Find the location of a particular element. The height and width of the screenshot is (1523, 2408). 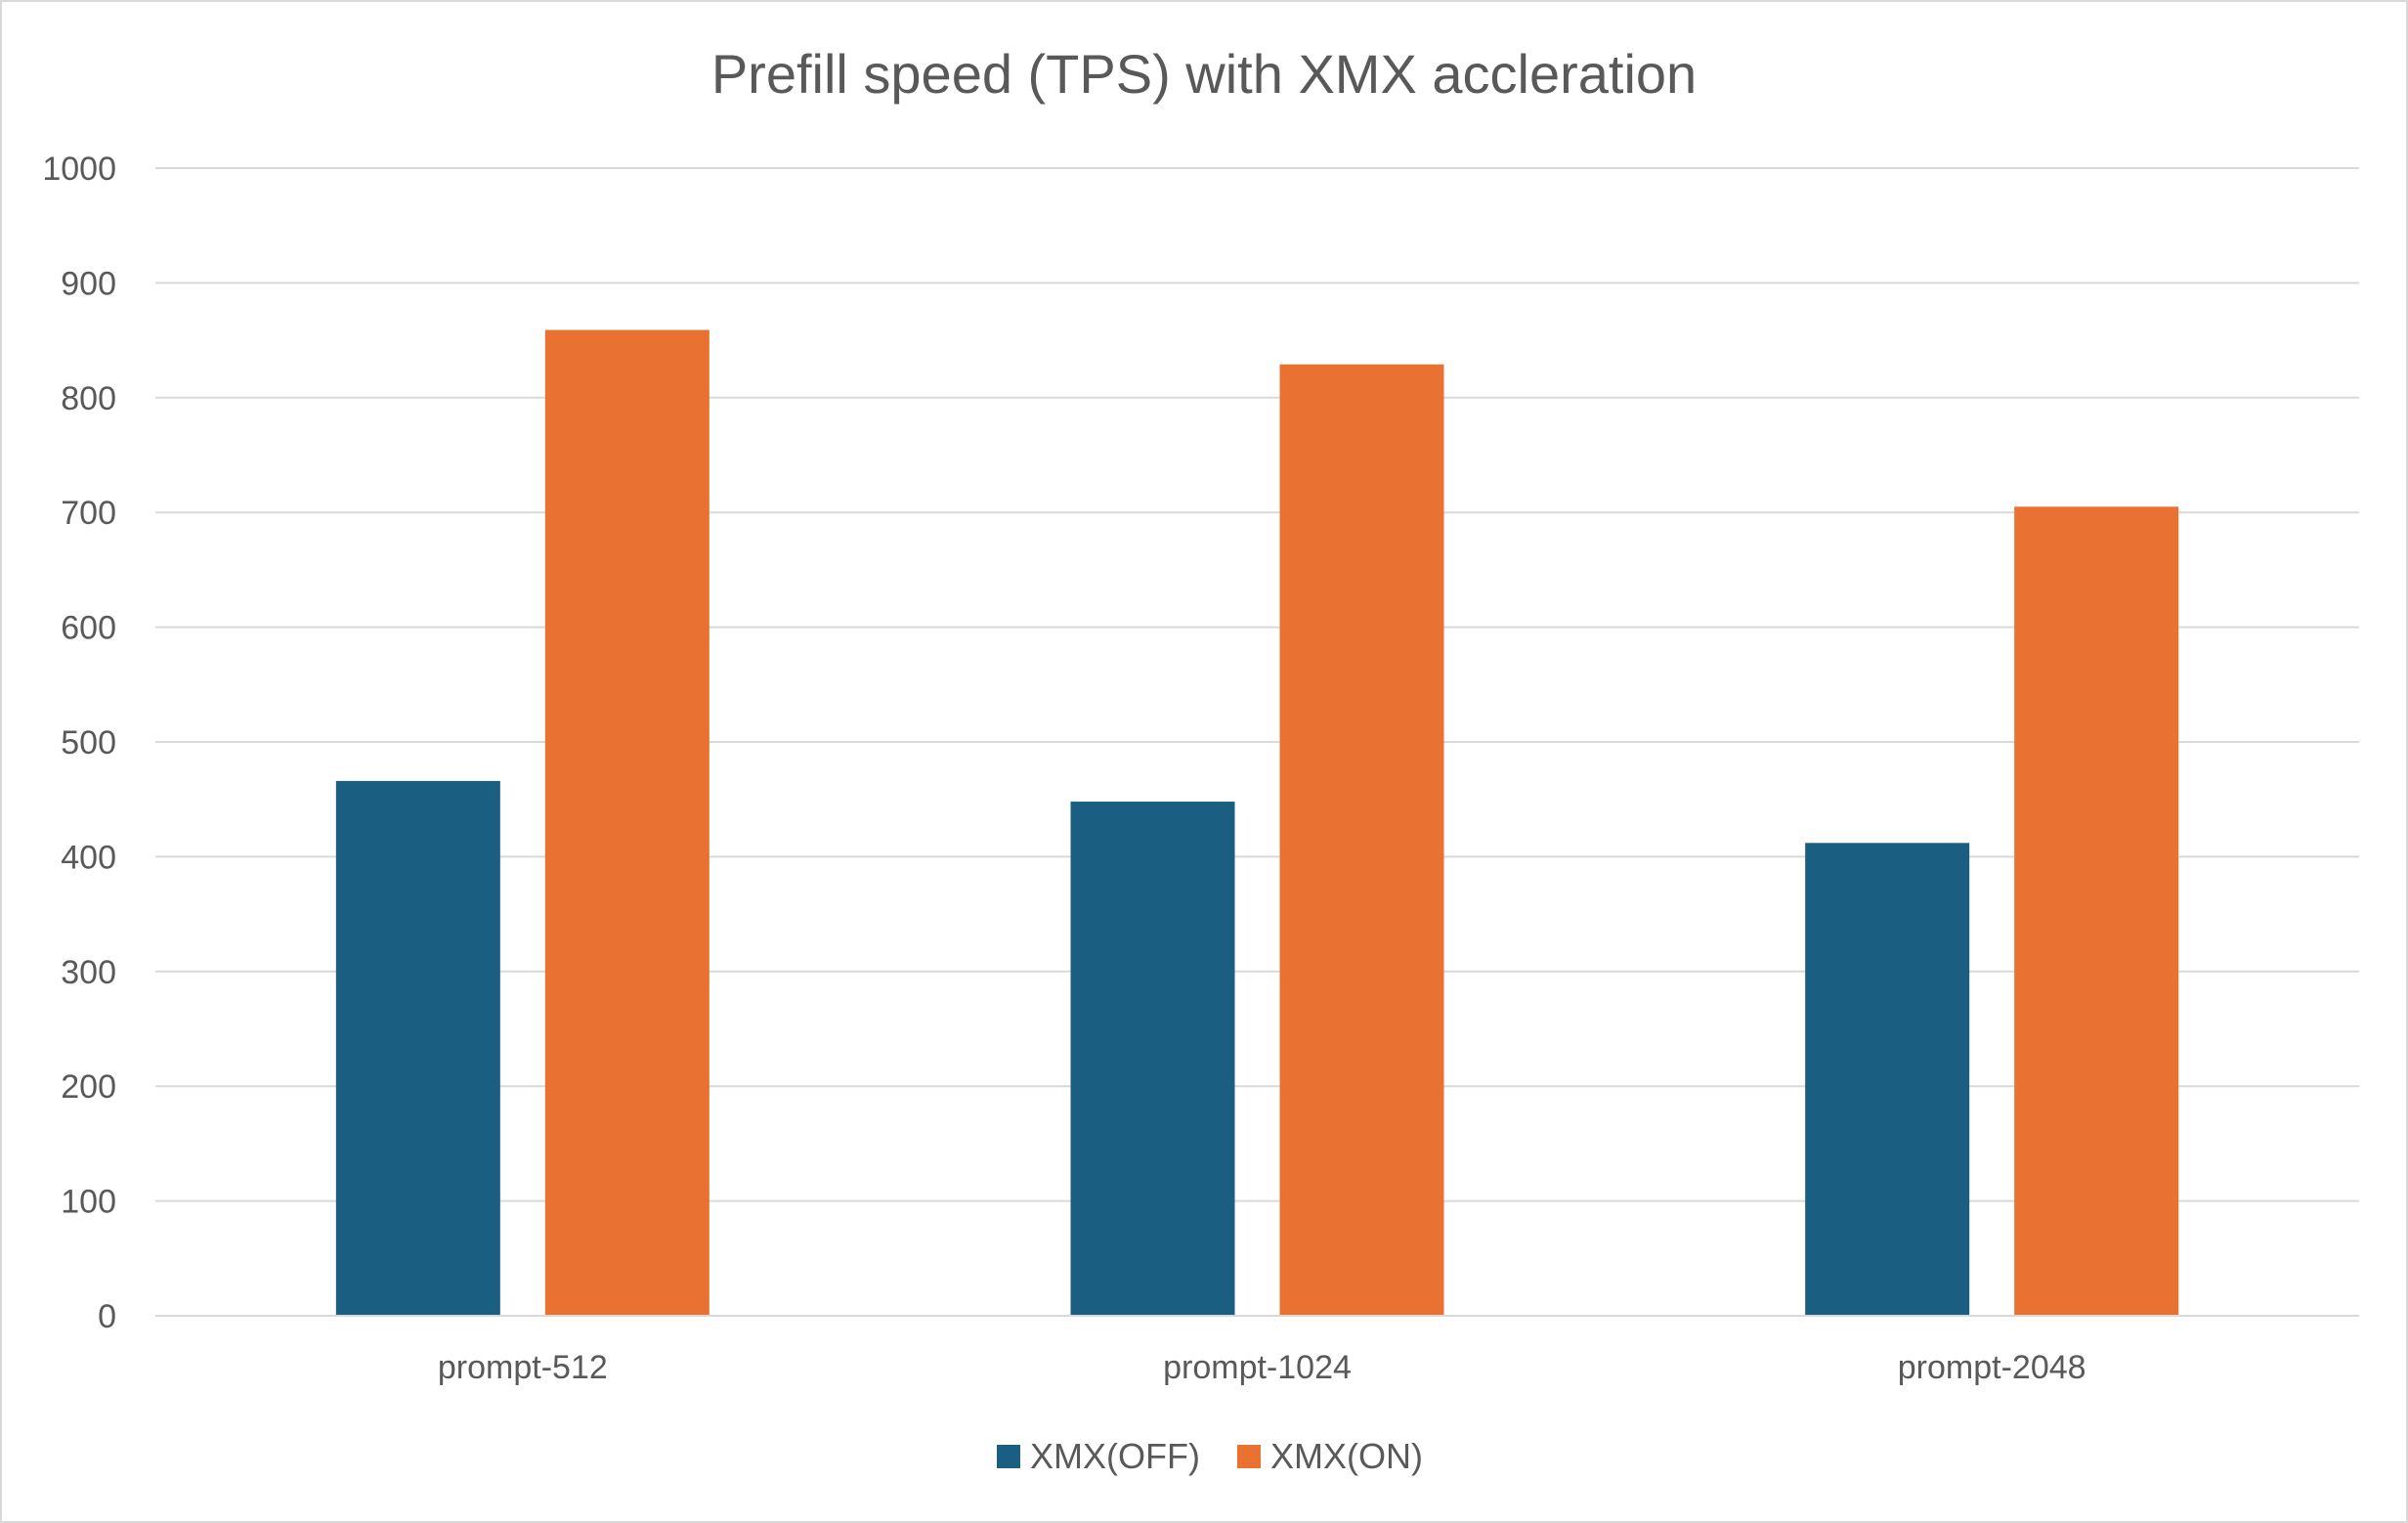

y-tick-label: 200 is located at coordinates (88, 1087).